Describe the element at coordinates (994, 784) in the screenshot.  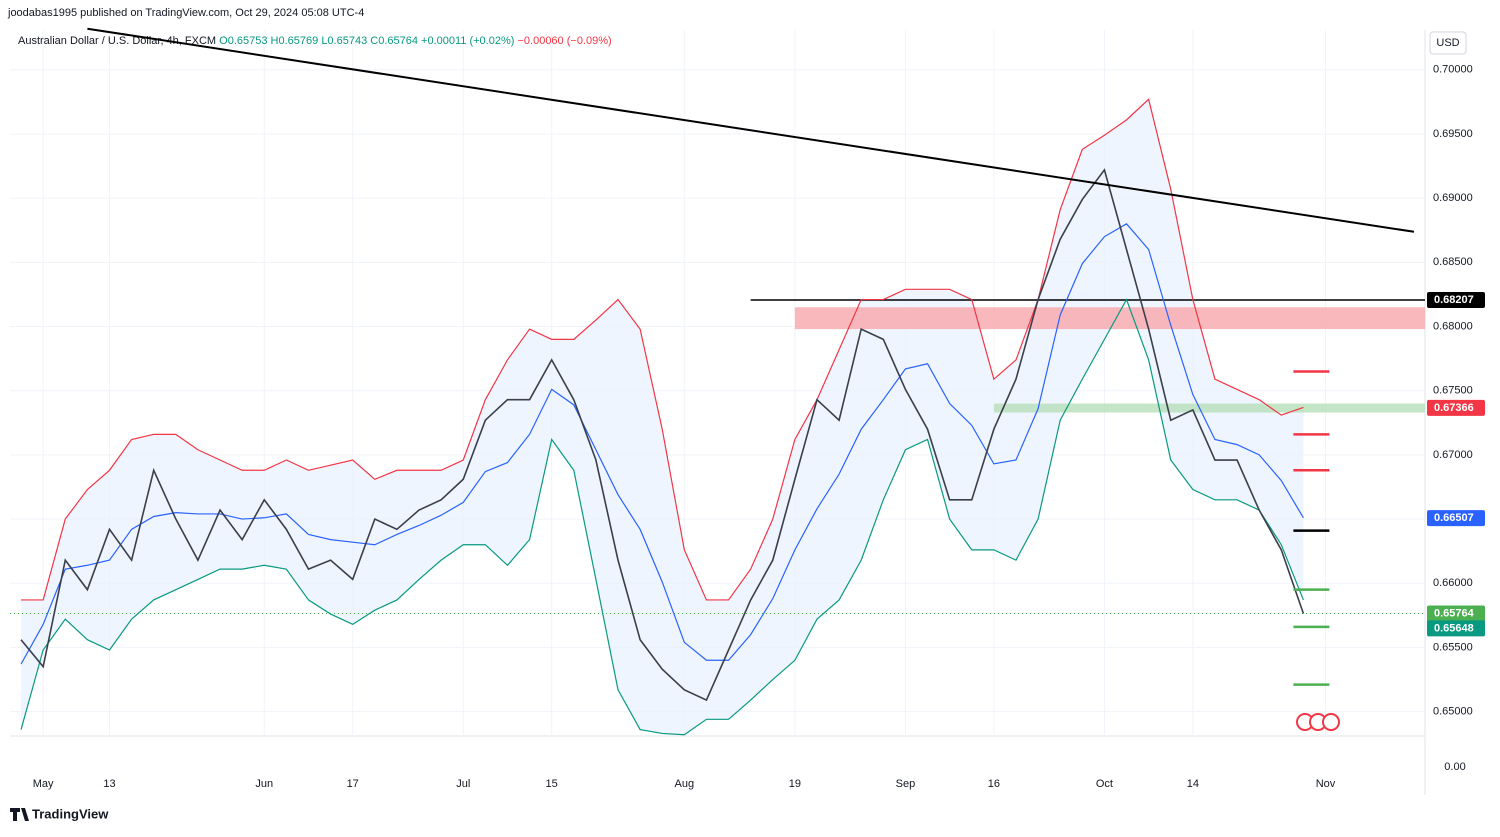
I see `x-tick-label: 16` at that location.